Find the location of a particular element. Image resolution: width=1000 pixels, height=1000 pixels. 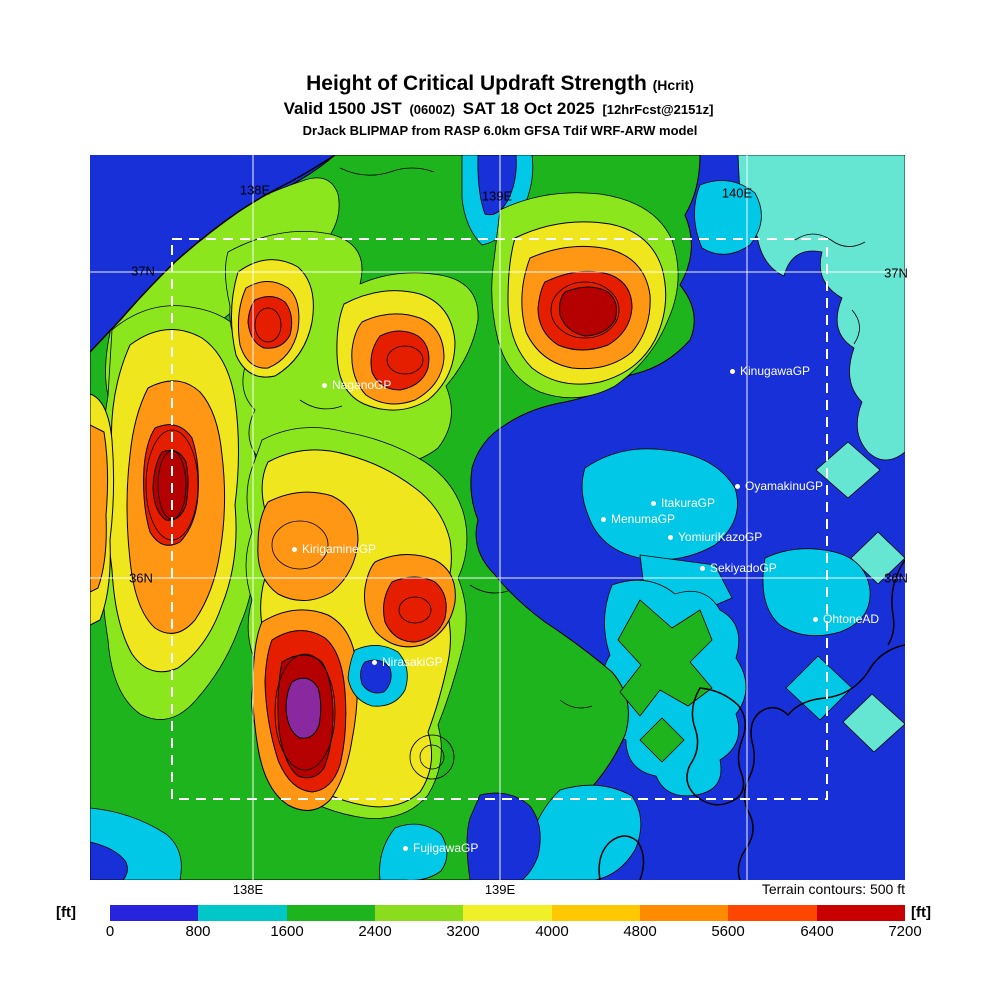

station-label: OhtoneAD is located at coordinates (851, 619).